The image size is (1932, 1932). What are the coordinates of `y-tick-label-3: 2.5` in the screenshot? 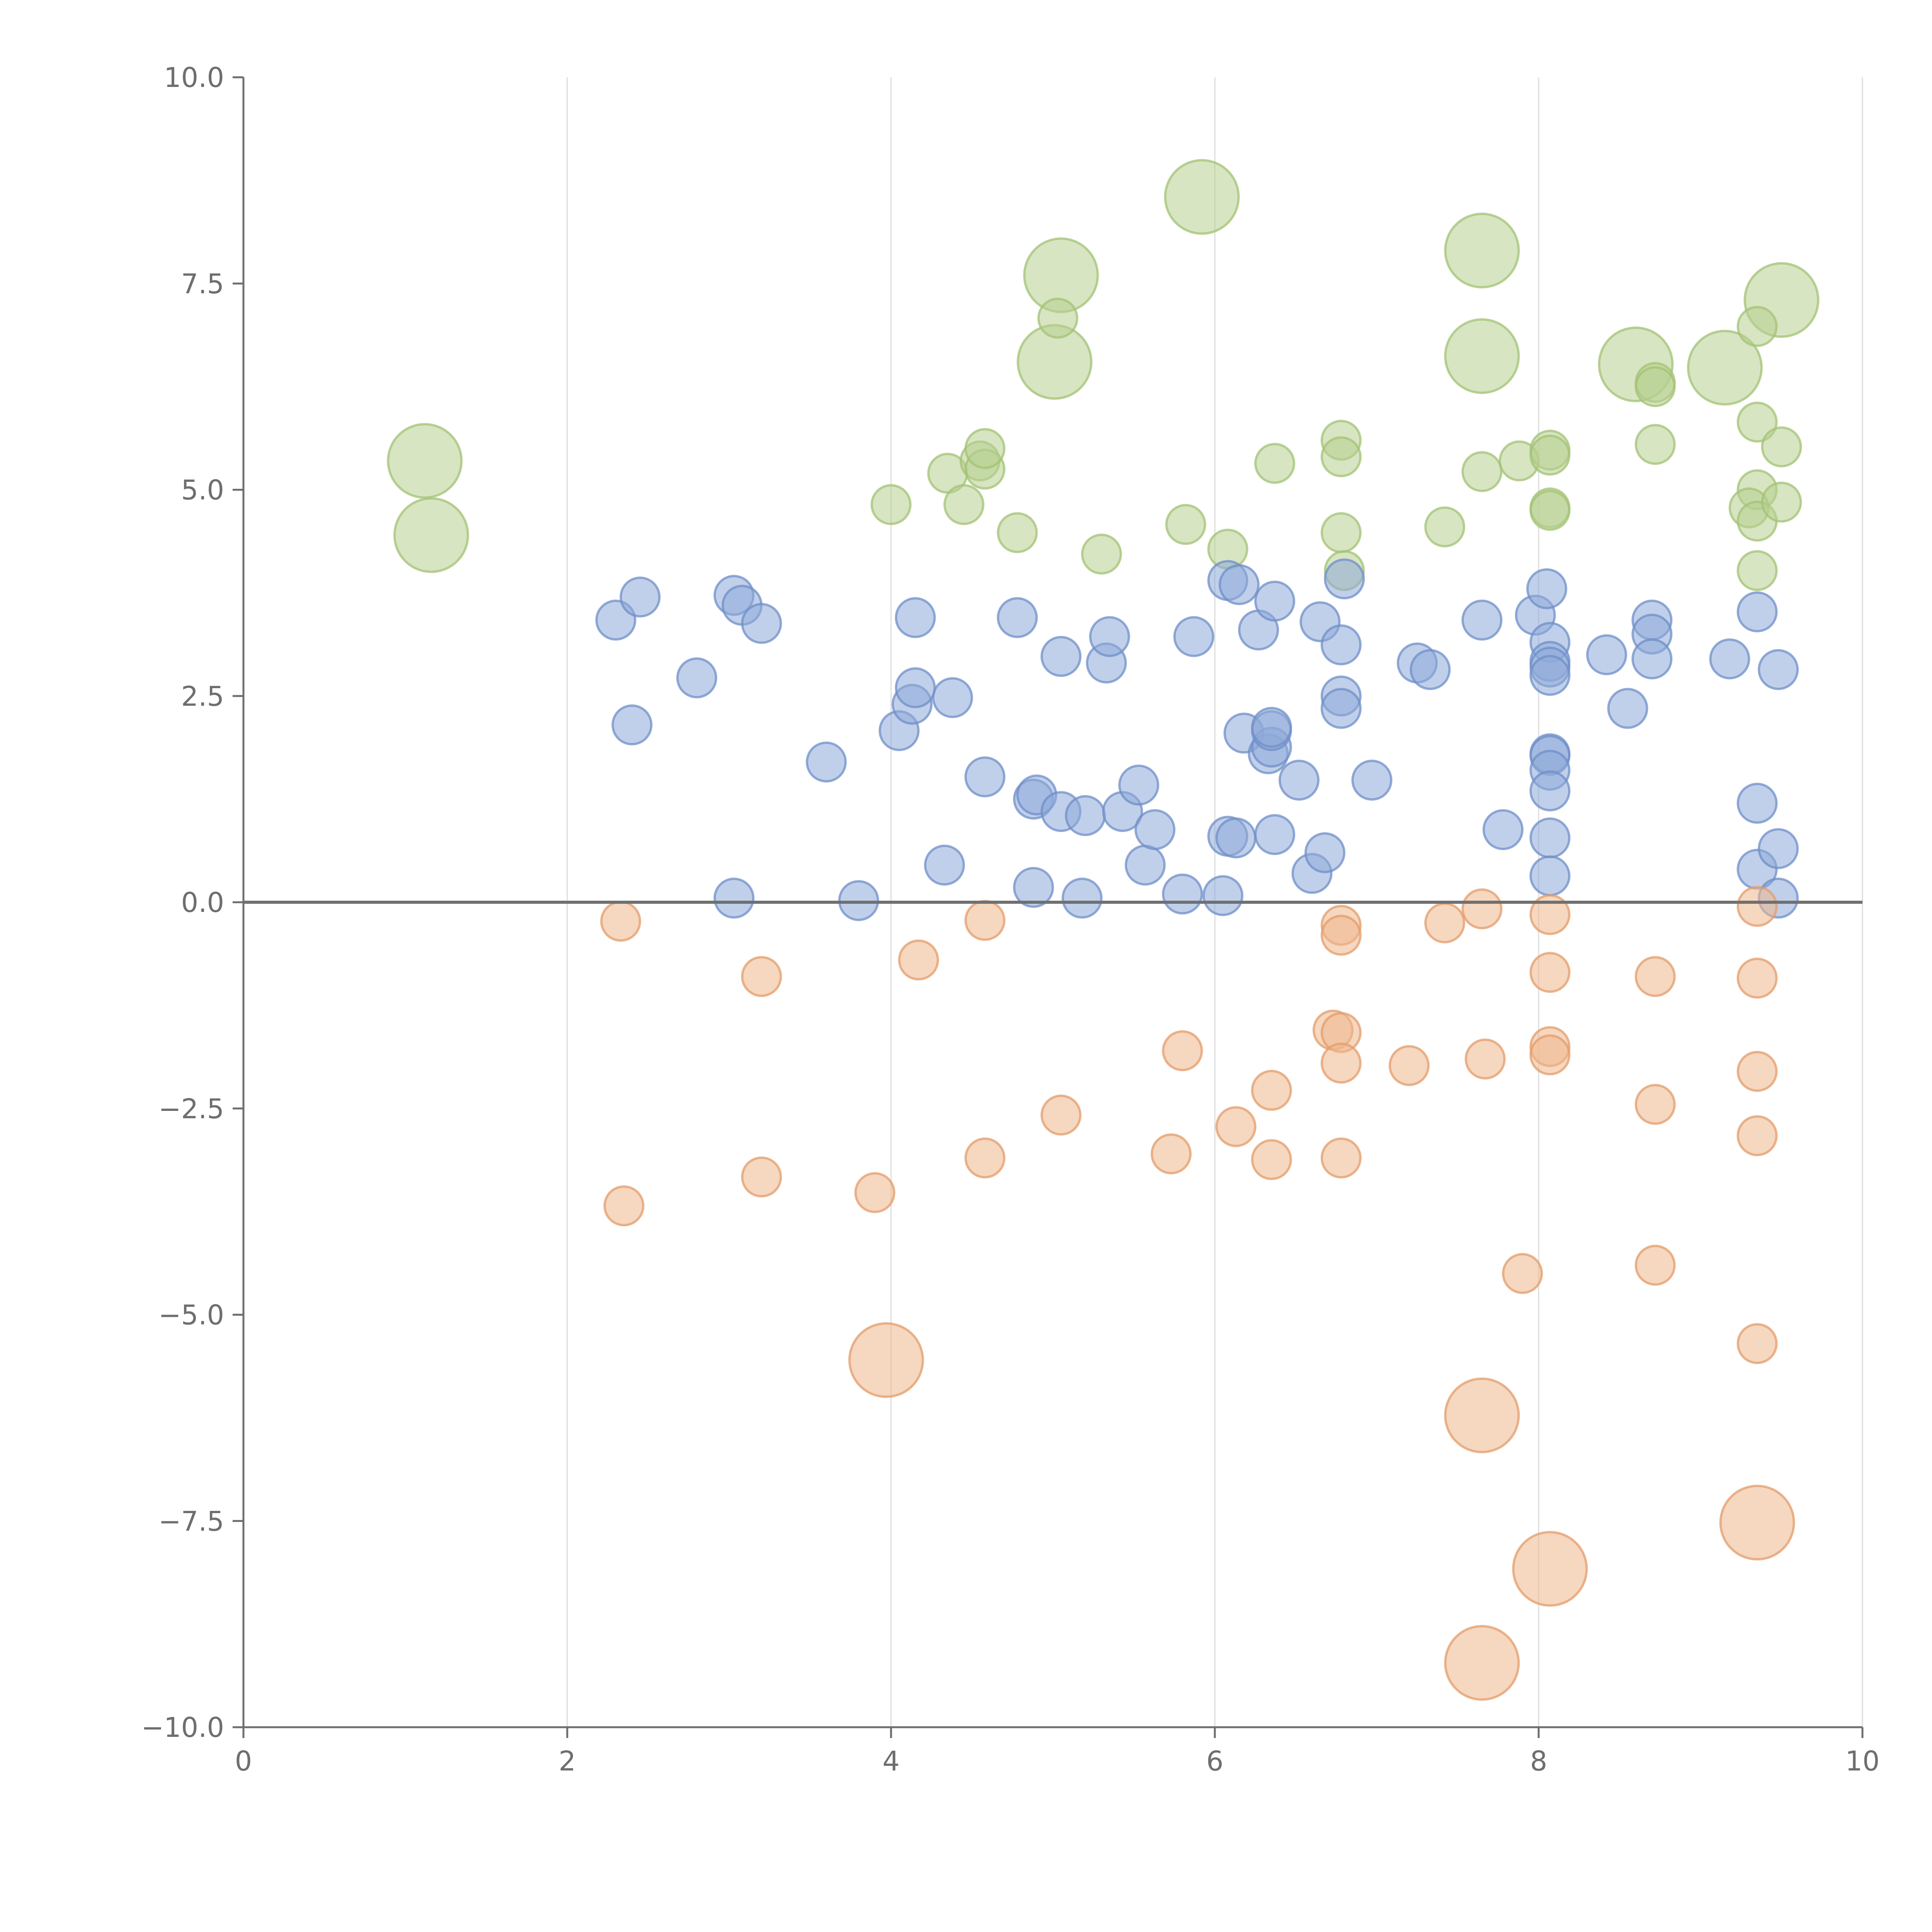 It's located at (202, 696).